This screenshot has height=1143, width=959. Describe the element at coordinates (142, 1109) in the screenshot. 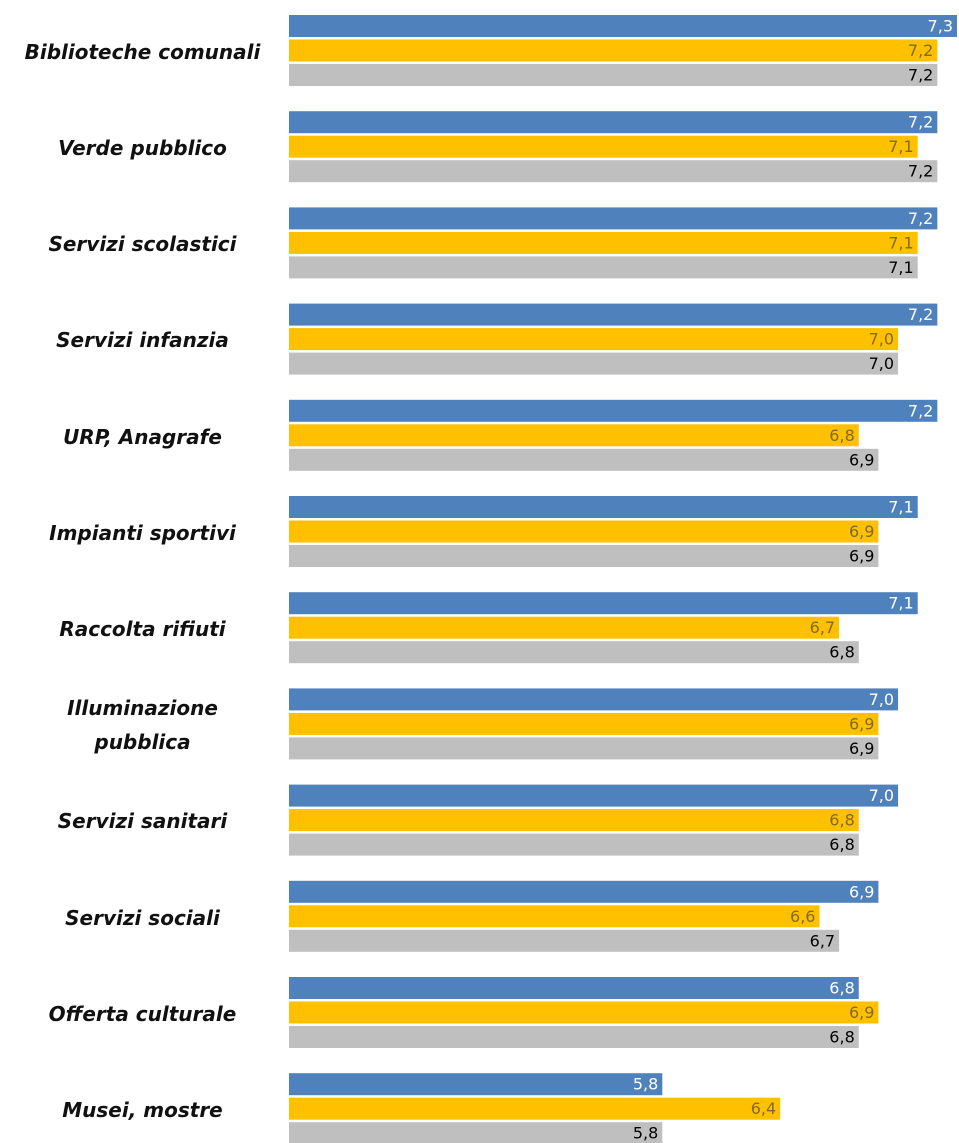

I see `category-label: Musei, mostre` at that location.